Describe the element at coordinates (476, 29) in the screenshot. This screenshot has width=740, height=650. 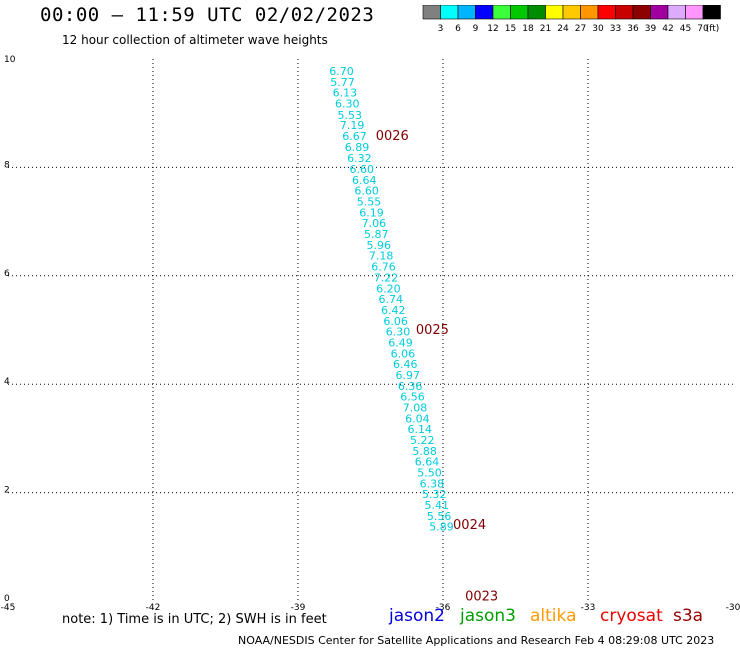
I see `color-scale-label: 9` at that location.